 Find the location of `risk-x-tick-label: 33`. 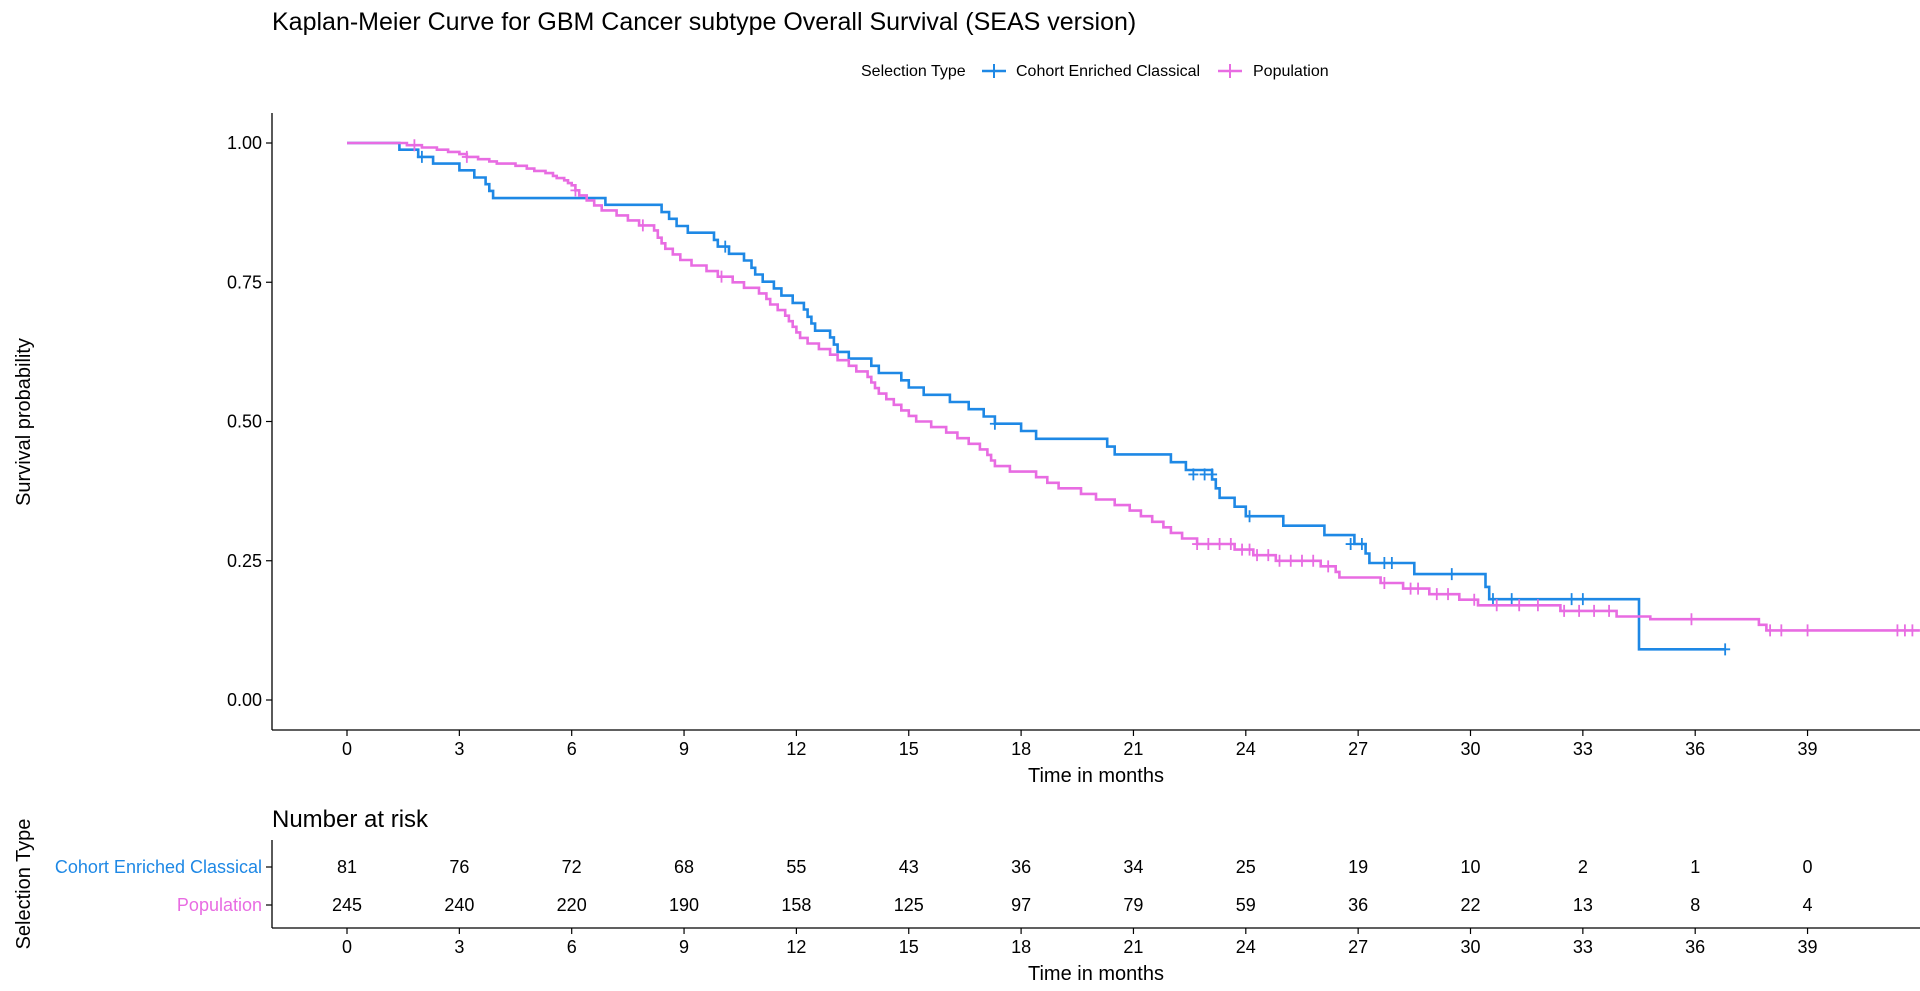

risk-x-tick-label: 33 is located at coordinates (1583, 947).